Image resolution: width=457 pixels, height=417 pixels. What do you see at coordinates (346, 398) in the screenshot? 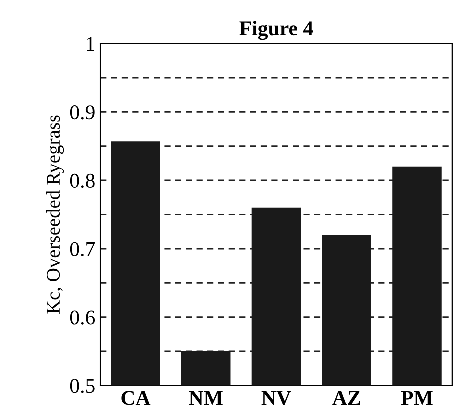
I see `x-tick-label: AZ` at bounding box center [346, 398].